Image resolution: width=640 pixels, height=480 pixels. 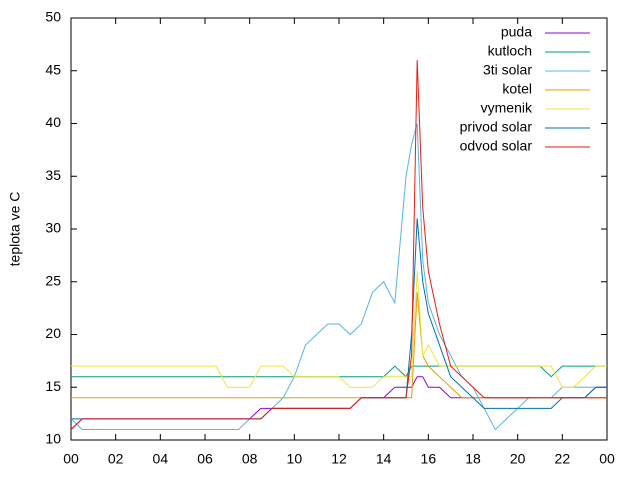 What do you see at coordinates (205, 459) in the screenshot?
I see `x-tick-label: 06` at bounding box center [205, 459].